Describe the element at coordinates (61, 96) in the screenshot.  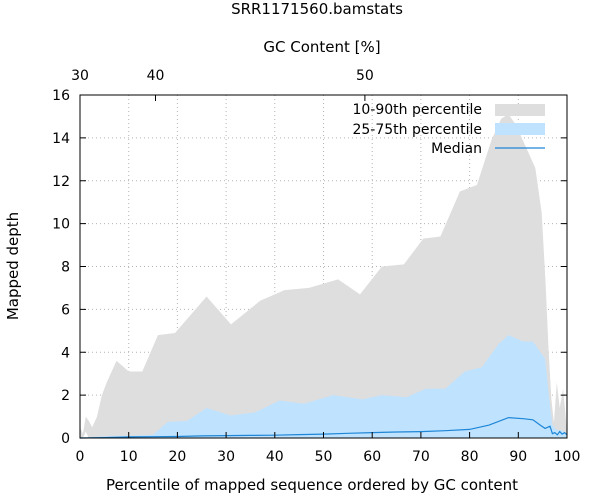
I see `y-tick-label: 16` at that location.